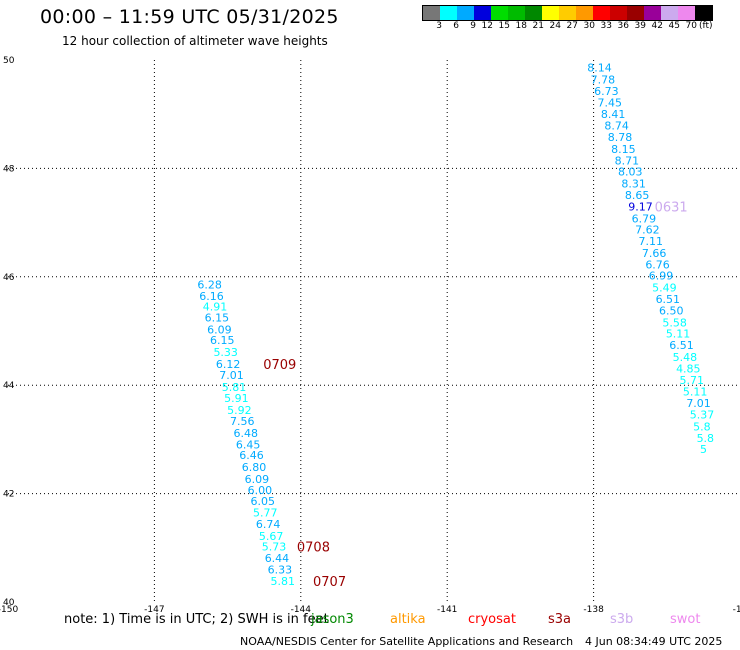 This screenshot has height=650, width=740. I want to click on y-tick-label: 50, so click(9, 61).